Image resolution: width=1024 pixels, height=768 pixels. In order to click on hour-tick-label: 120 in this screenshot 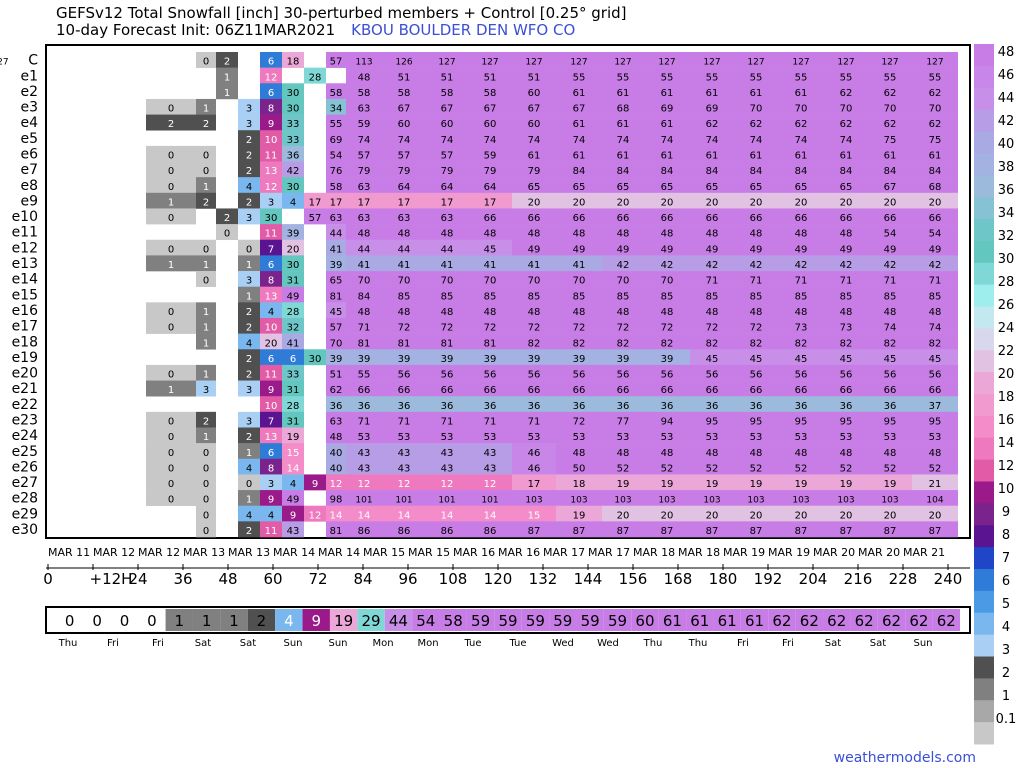, I will do `click(498, 579)`.